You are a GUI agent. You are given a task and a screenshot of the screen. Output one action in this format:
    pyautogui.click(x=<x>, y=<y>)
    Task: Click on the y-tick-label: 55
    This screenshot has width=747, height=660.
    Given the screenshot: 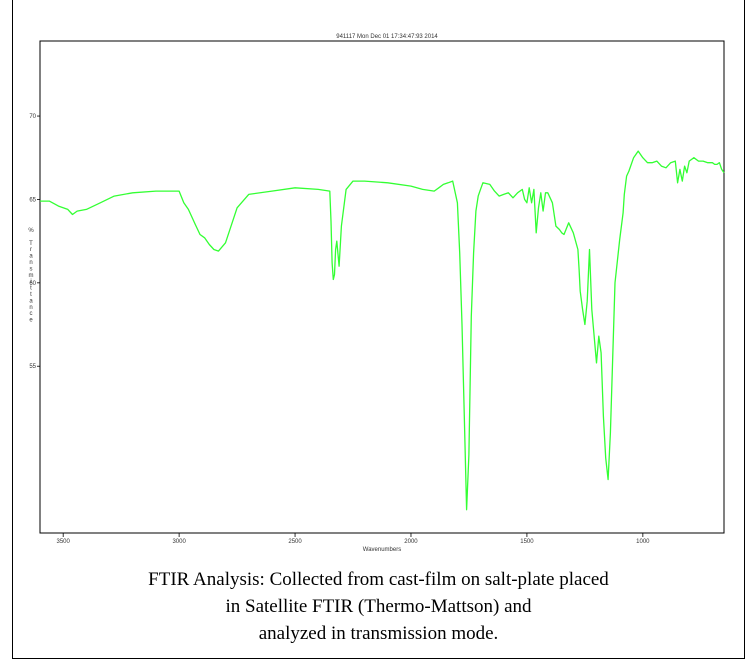 What is the action you would take?
    pyautogui.click(x=32, y=367)
    